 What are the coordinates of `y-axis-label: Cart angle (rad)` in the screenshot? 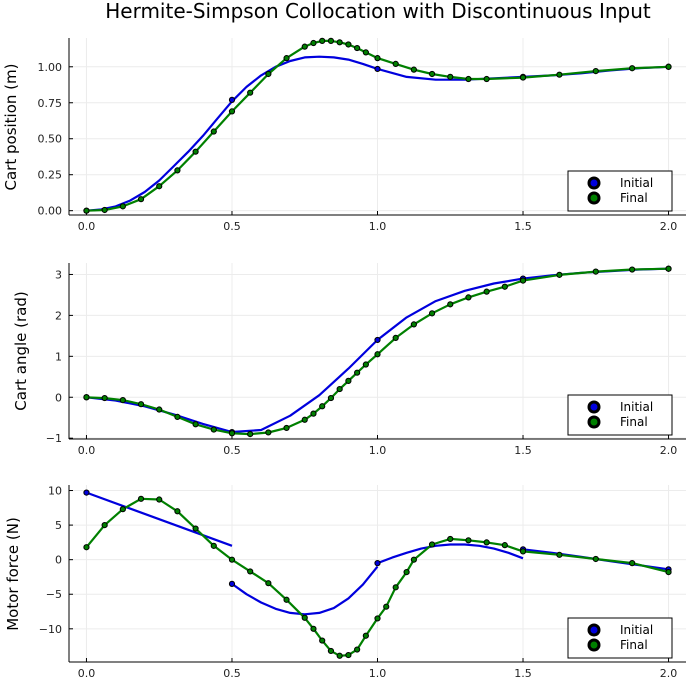 It's located at (21, 350).